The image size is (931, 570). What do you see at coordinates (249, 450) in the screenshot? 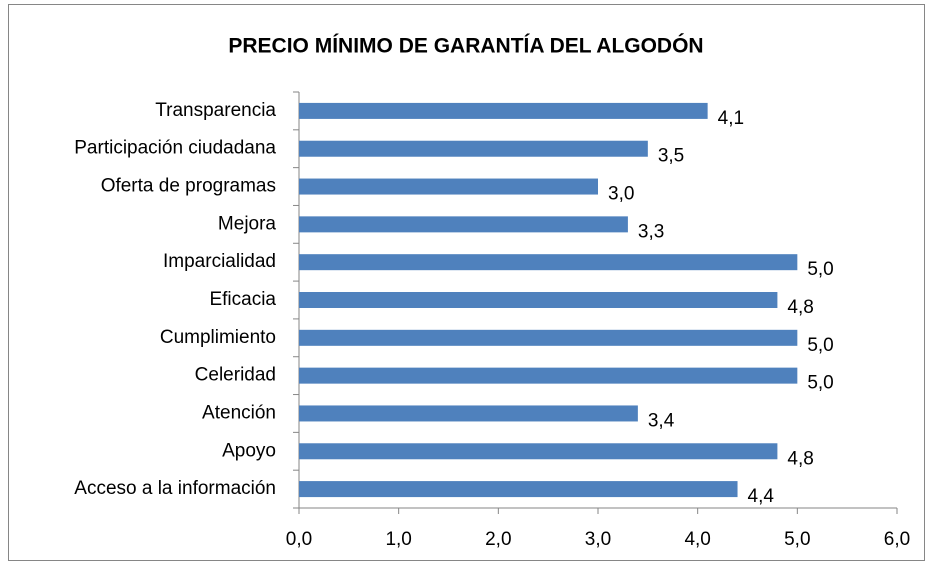
I see `y-tick-label: Apoyo` at bounding box center [249, 450].